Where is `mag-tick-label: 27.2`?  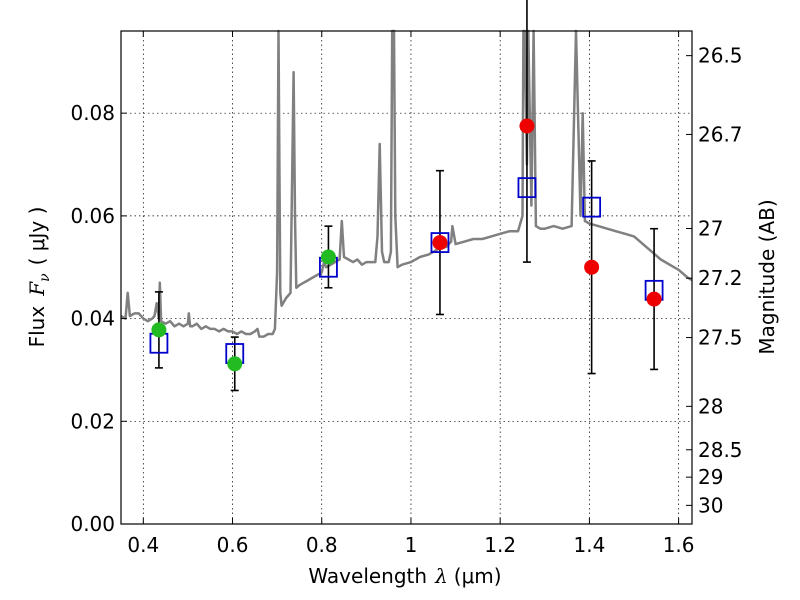 mag-tick-label: 27.2 is located at coordinates (720, 278).